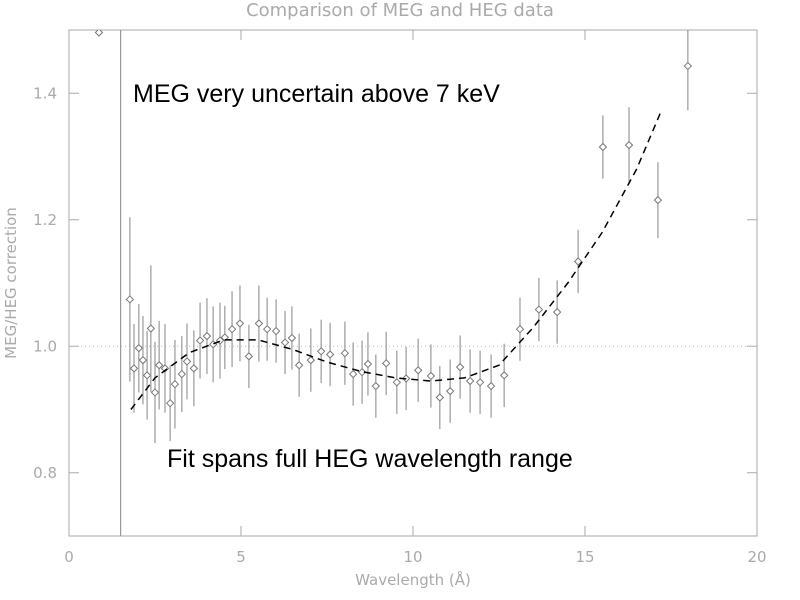  What do you see at coordinates (584, 557) in the screenshot?
I see `x-tick-label: 15` at bounding box center [584, 557].